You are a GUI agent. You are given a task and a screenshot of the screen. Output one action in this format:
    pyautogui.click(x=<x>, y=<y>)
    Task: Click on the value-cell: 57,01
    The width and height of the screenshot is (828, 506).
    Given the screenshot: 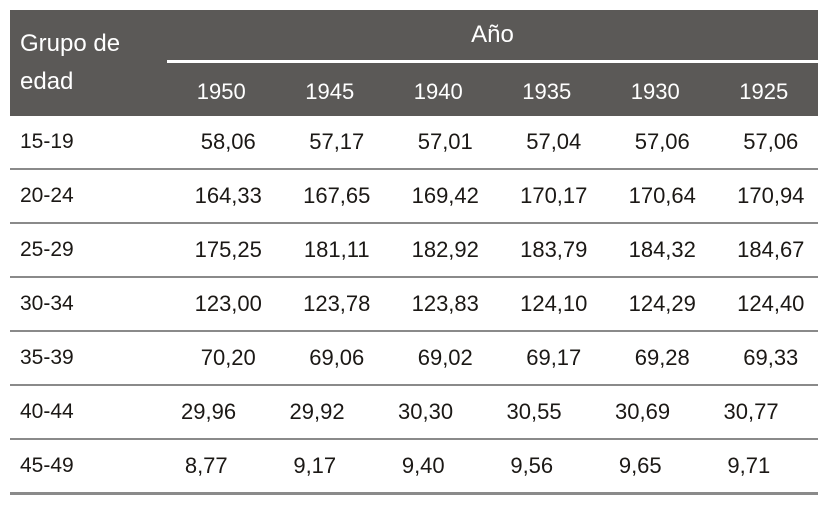 What is the action you would take?
    pyautogui.click(x=438, y=143)
    